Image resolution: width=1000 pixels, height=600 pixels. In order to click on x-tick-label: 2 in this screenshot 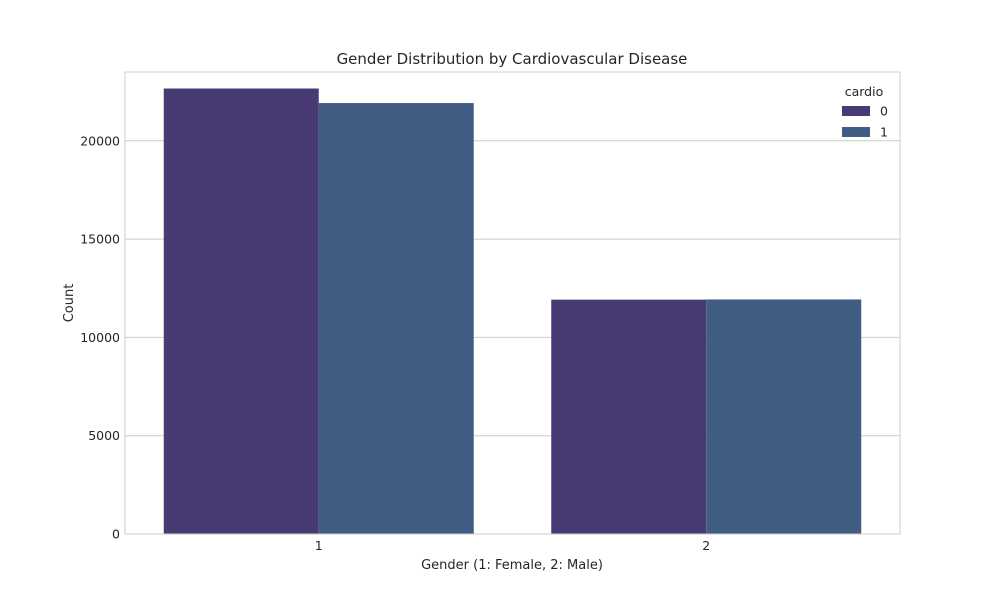, I will do `click(706, 545)`.